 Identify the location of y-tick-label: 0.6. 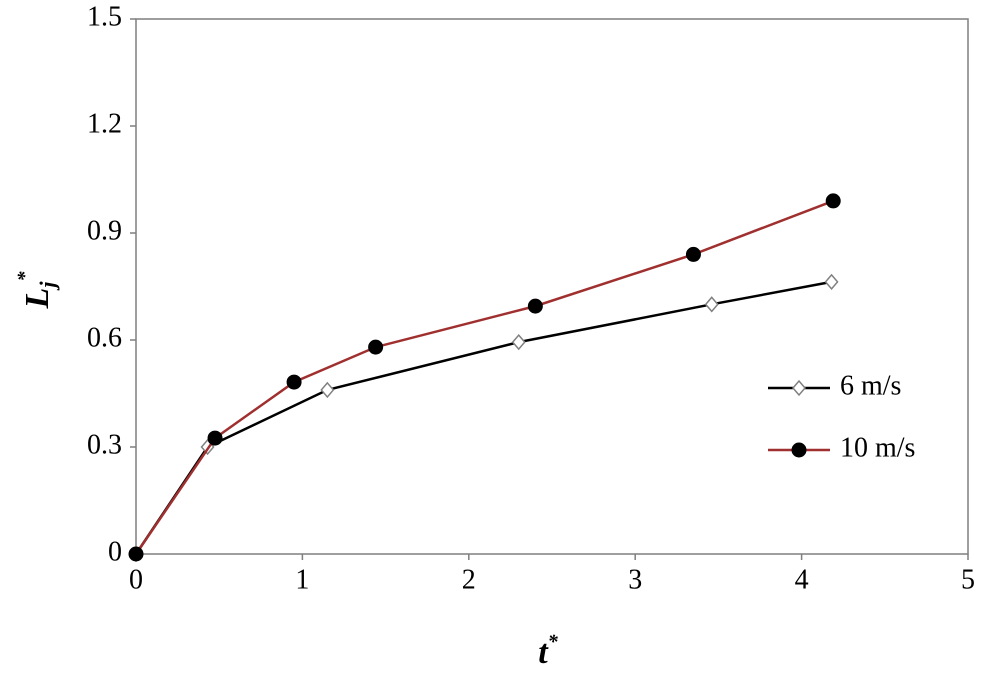
(104, 337).